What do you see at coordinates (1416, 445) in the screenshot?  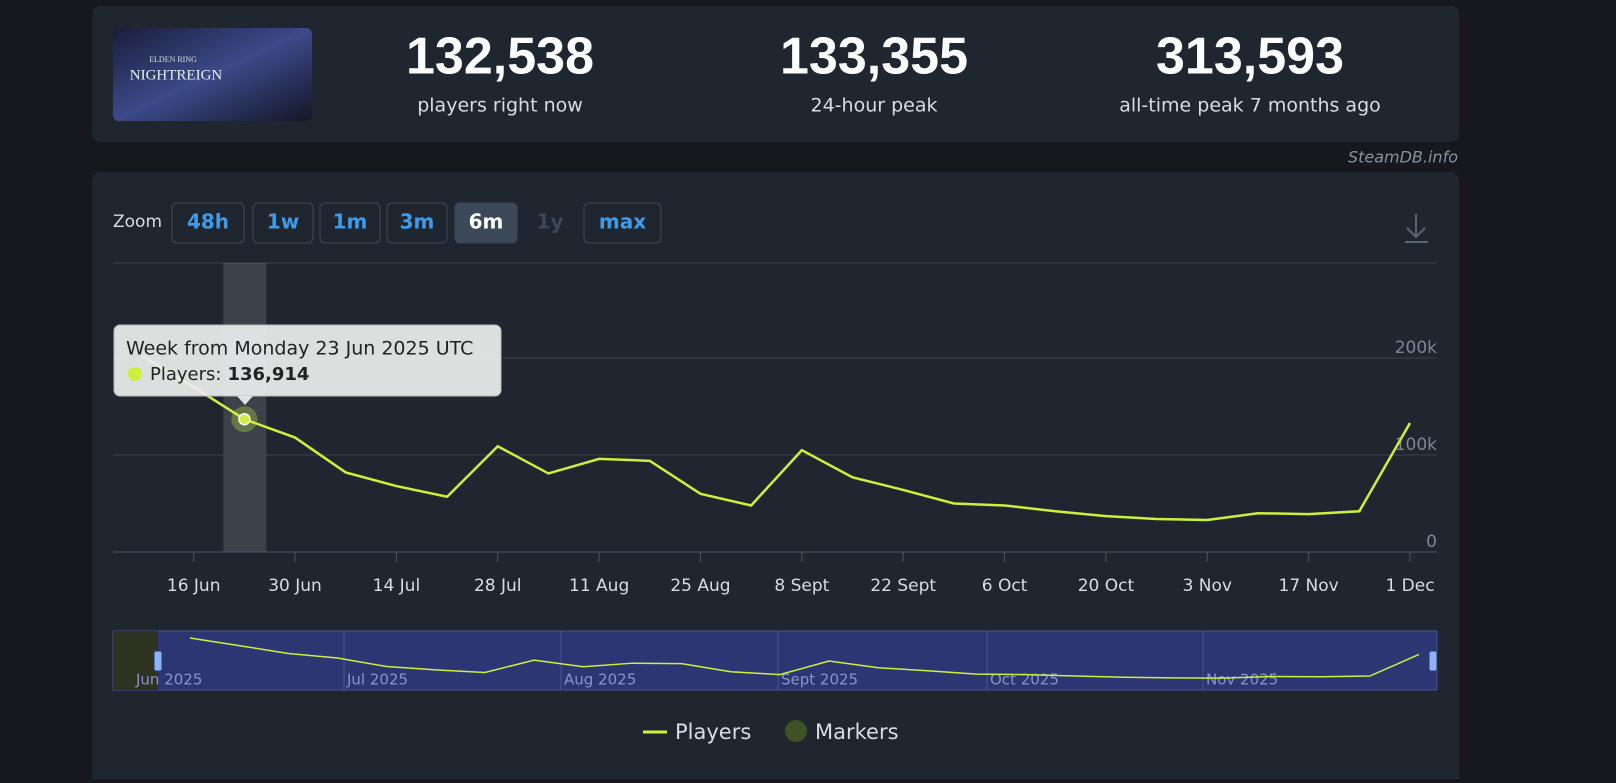 I see `y-tick-label: 100k` at bounding box center [1416, 445].